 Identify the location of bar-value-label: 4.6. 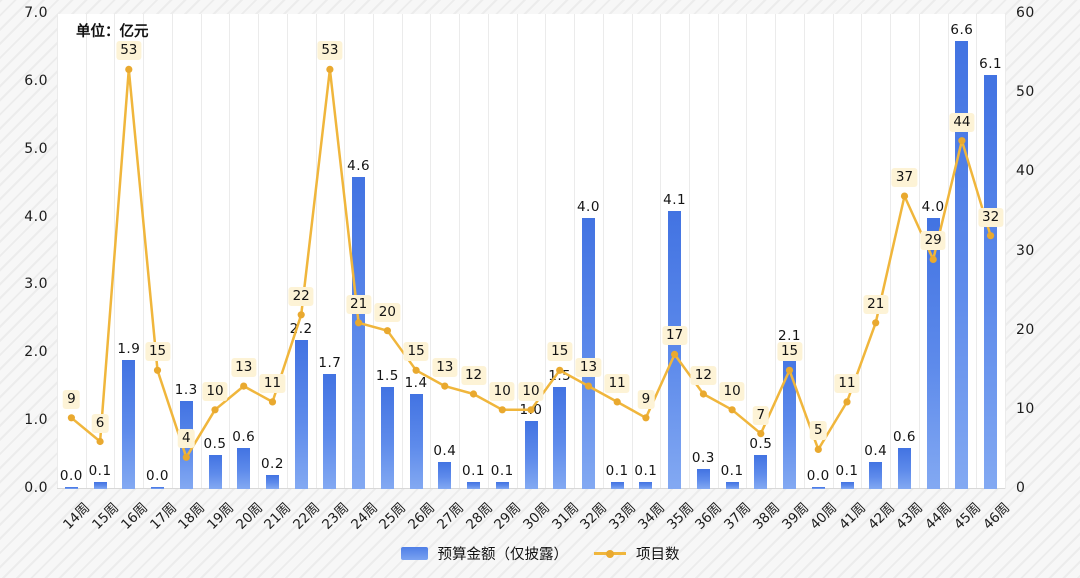
(359, 165).